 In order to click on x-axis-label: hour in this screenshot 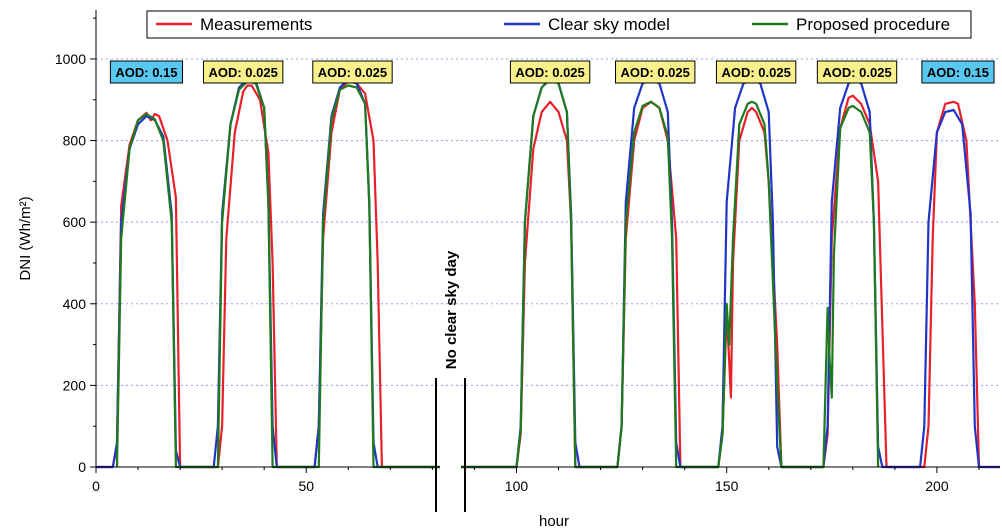, I will do `click(554, 521)`.